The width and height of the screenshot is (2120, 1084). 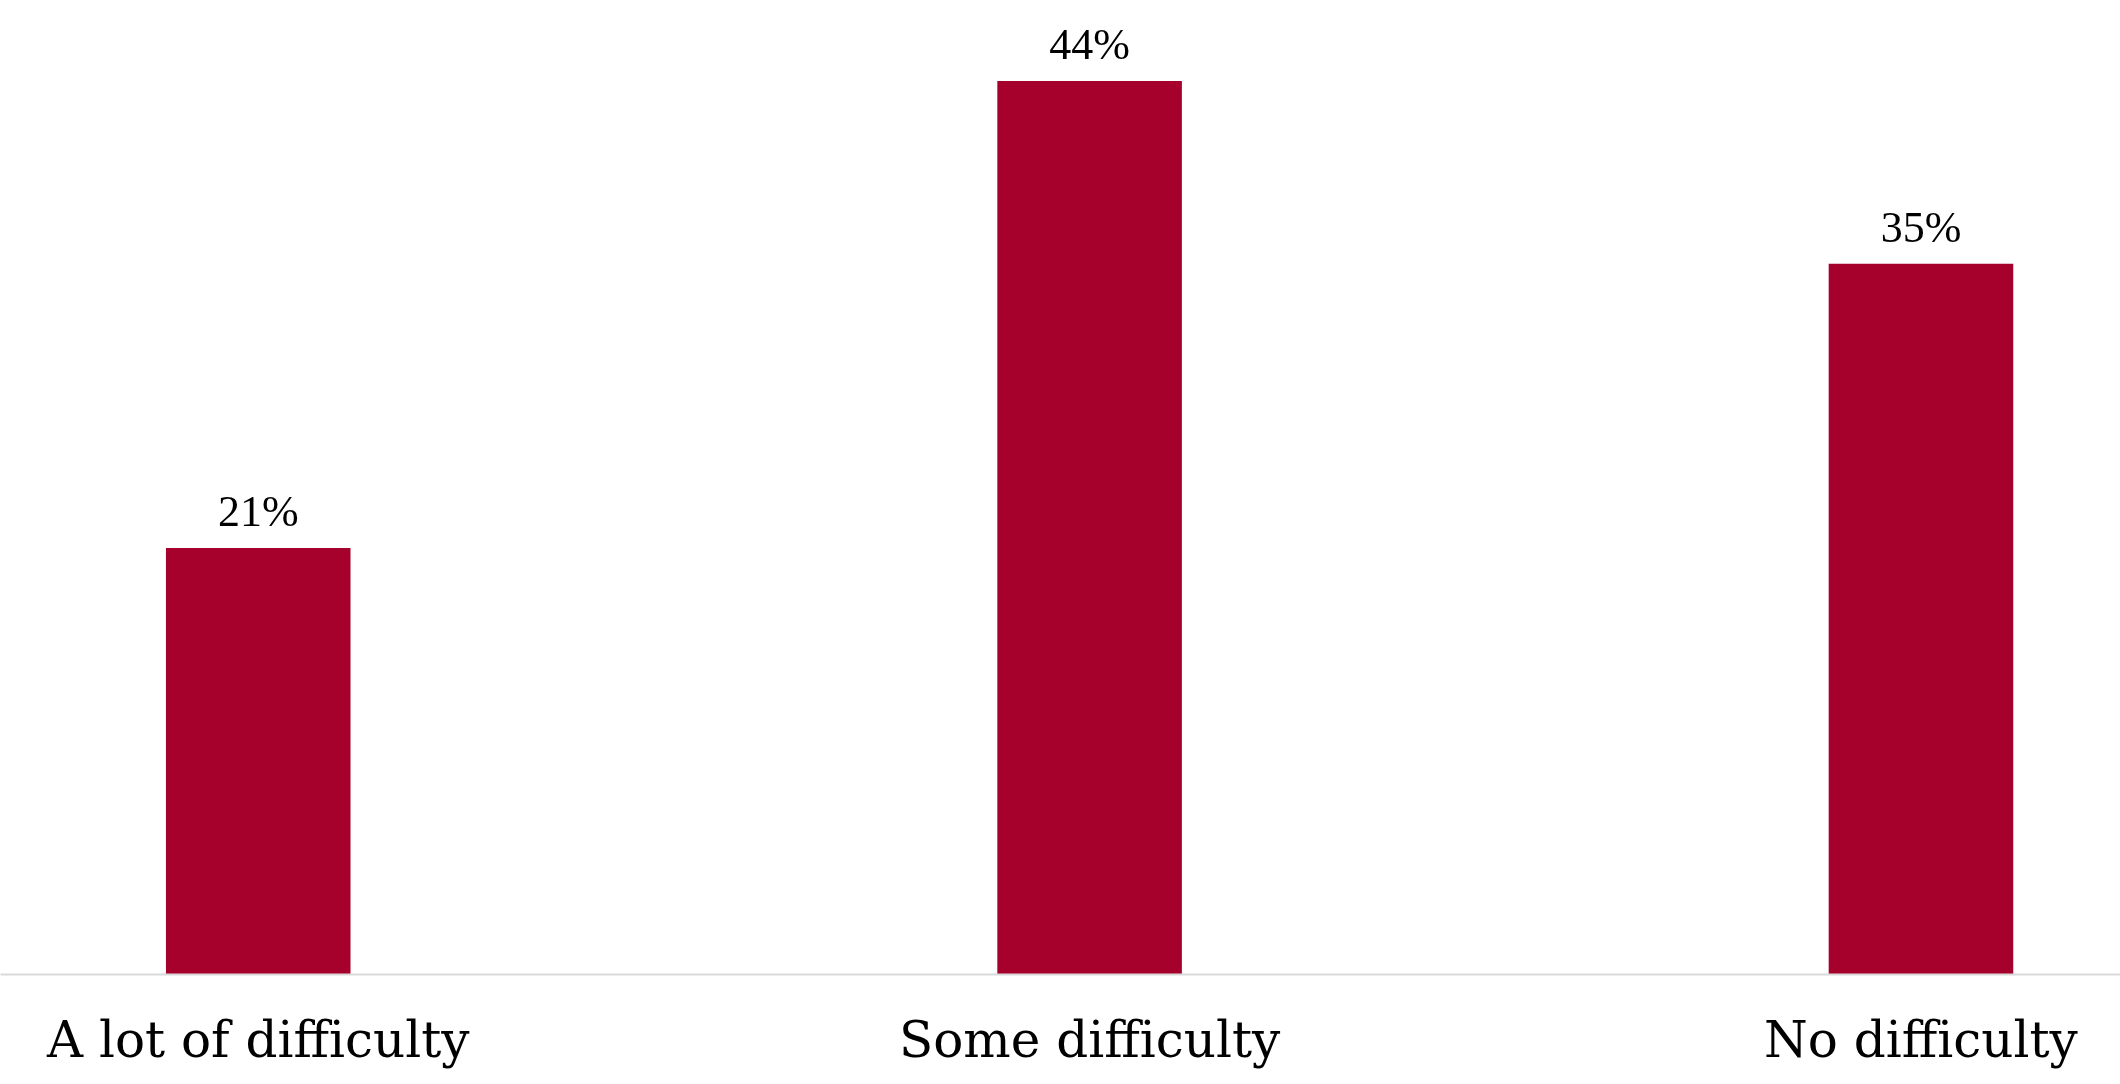 What do you see at coordinates (1921, 1039) in the screenshot?
I see `x-tick-label: No difficulty` at bounding box center [1921, 1039].